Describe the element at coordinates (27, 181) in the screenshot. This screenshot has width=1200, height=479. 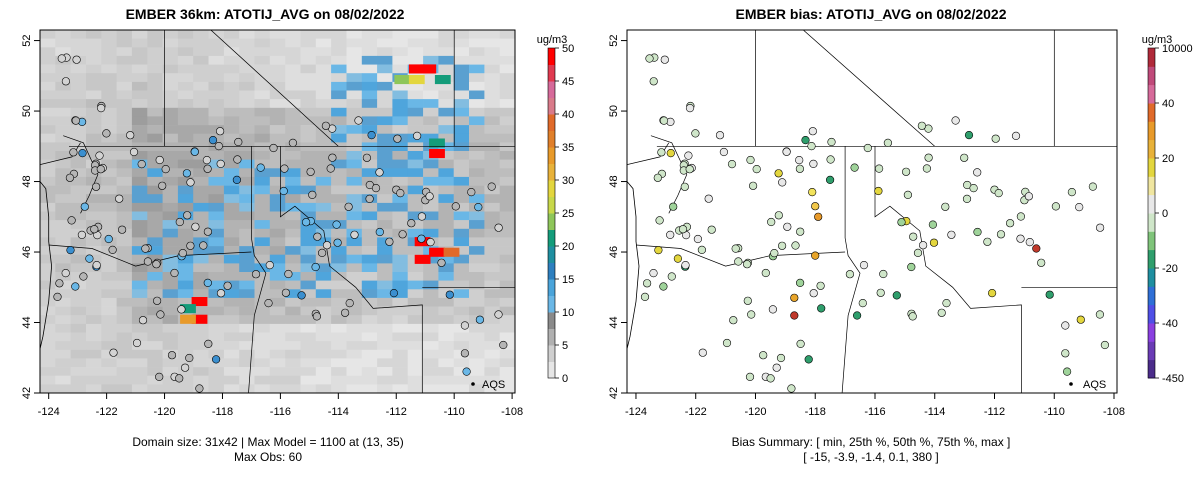
I see `left-y-tick-label: 48` at that location.